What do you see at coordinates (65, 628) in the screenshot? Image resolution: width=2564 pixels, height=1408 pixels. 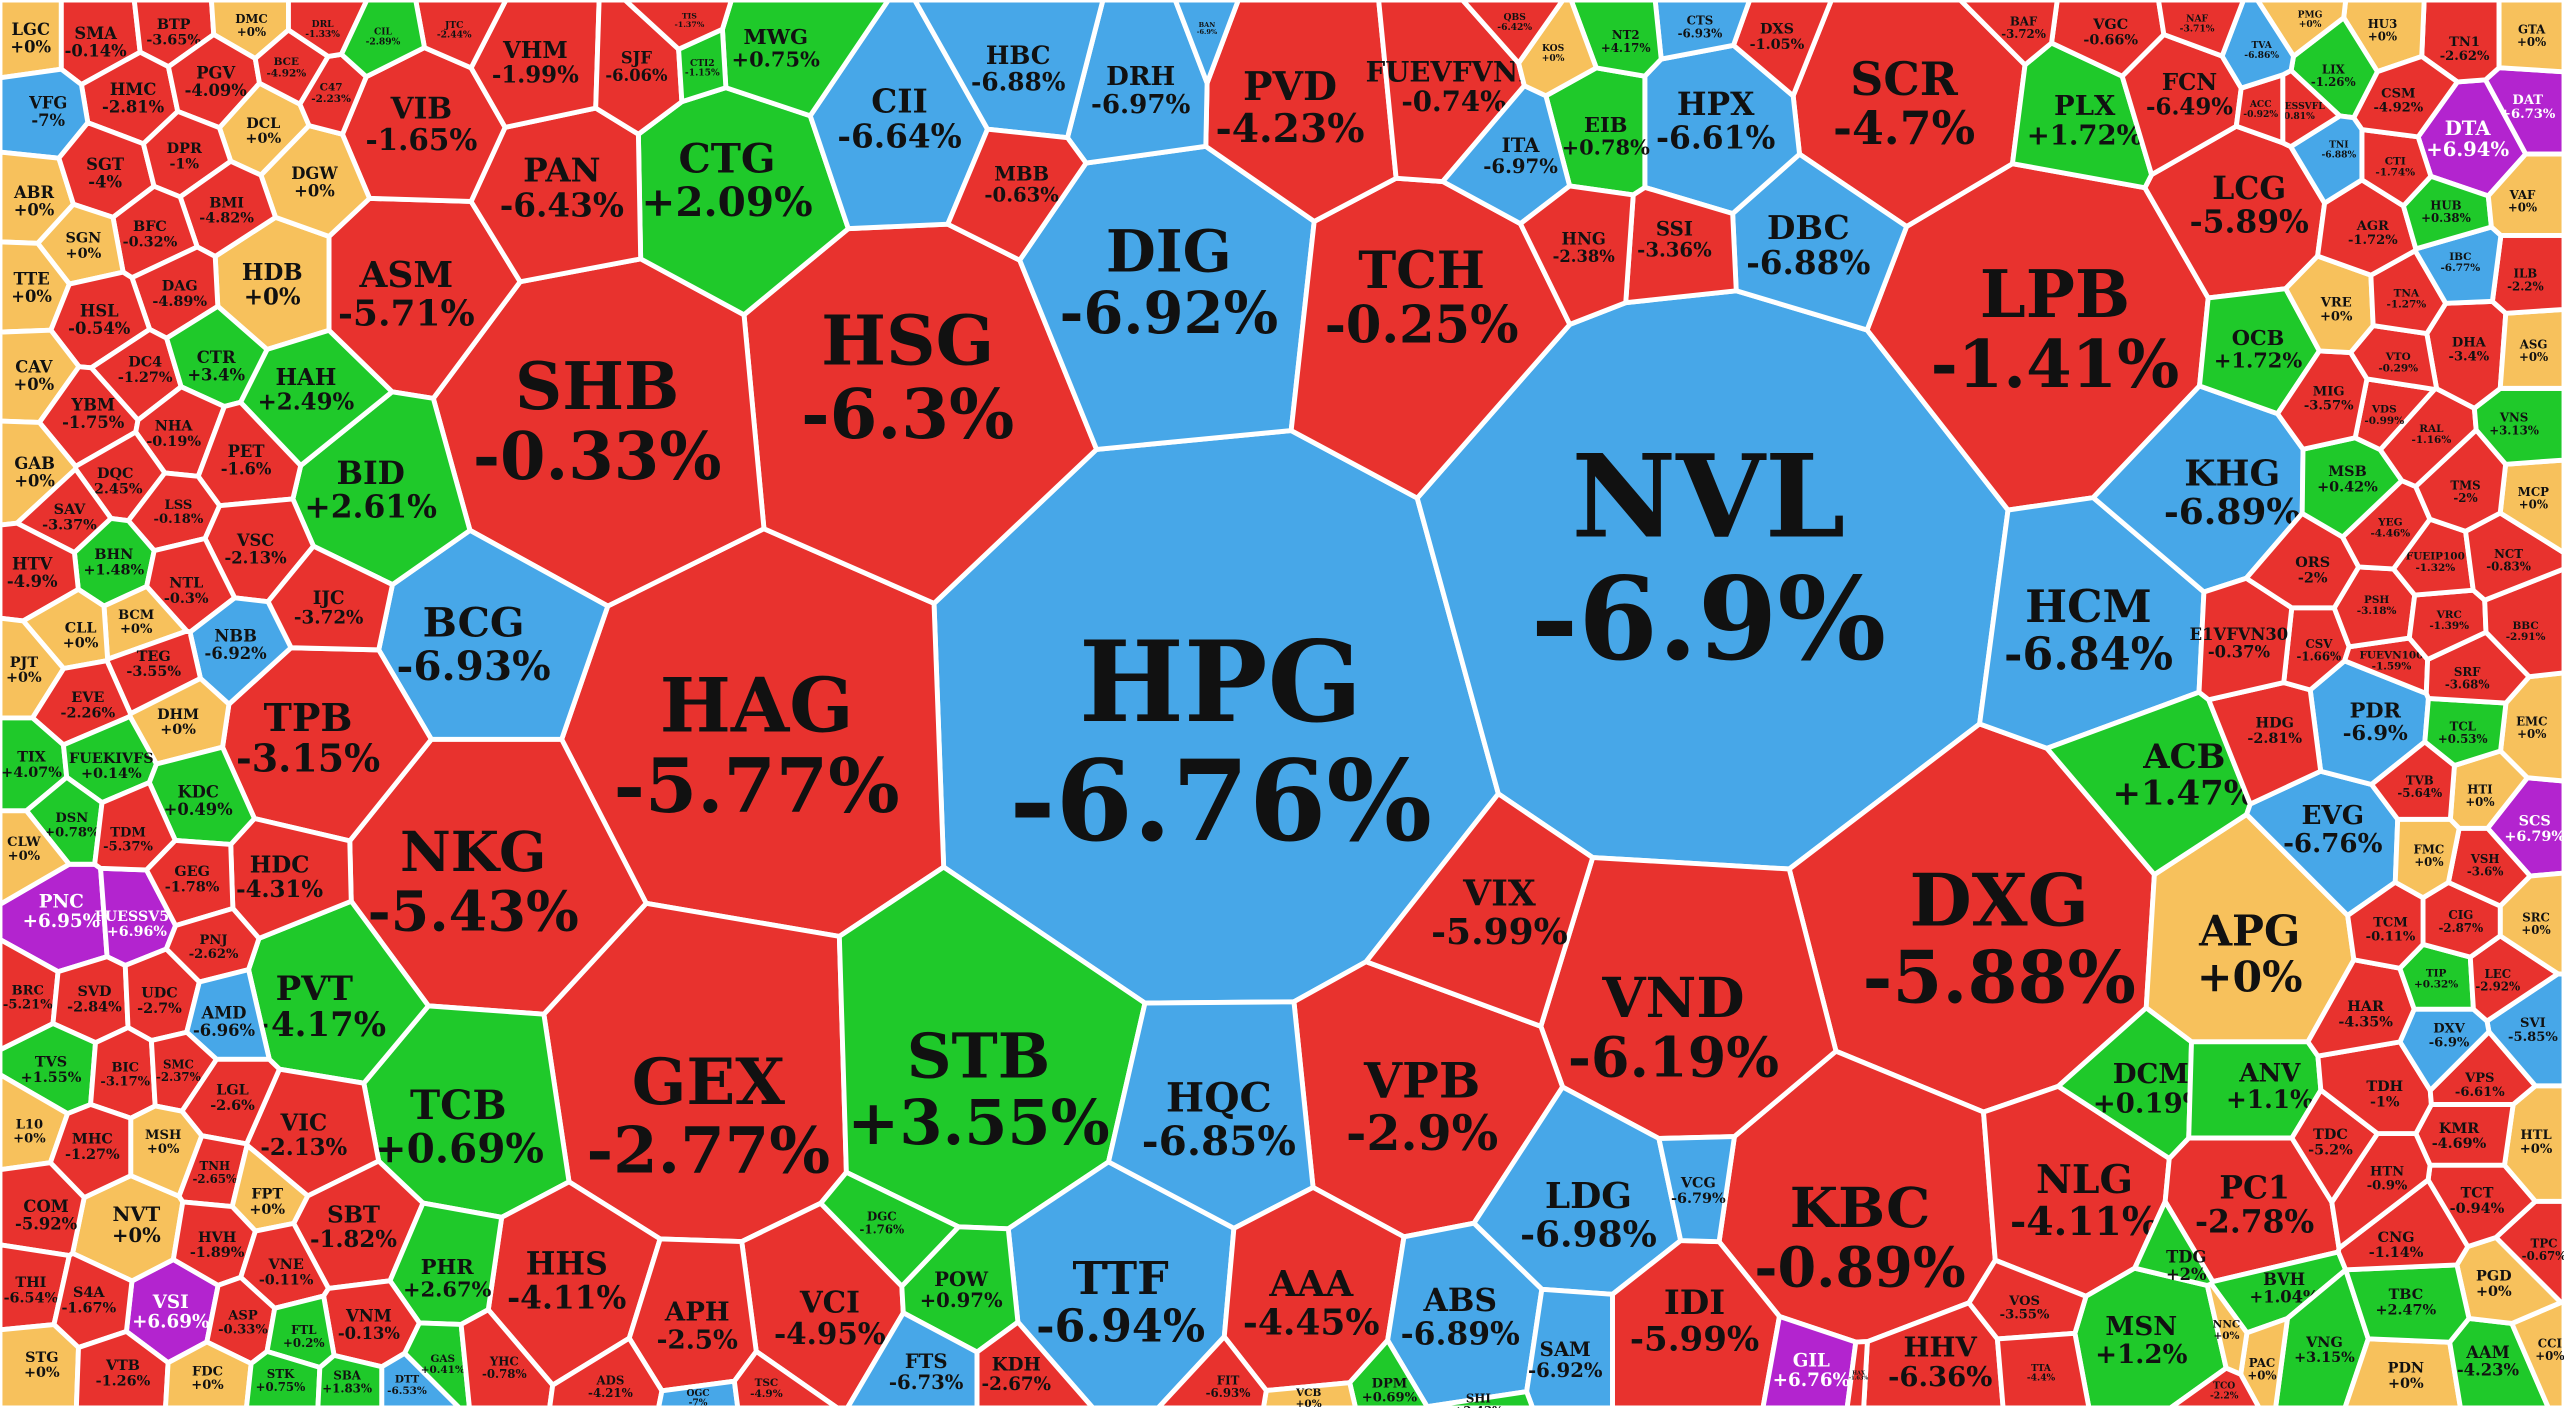 I see `cell-cll: CLL+0%` at bounding box center [65, 628].